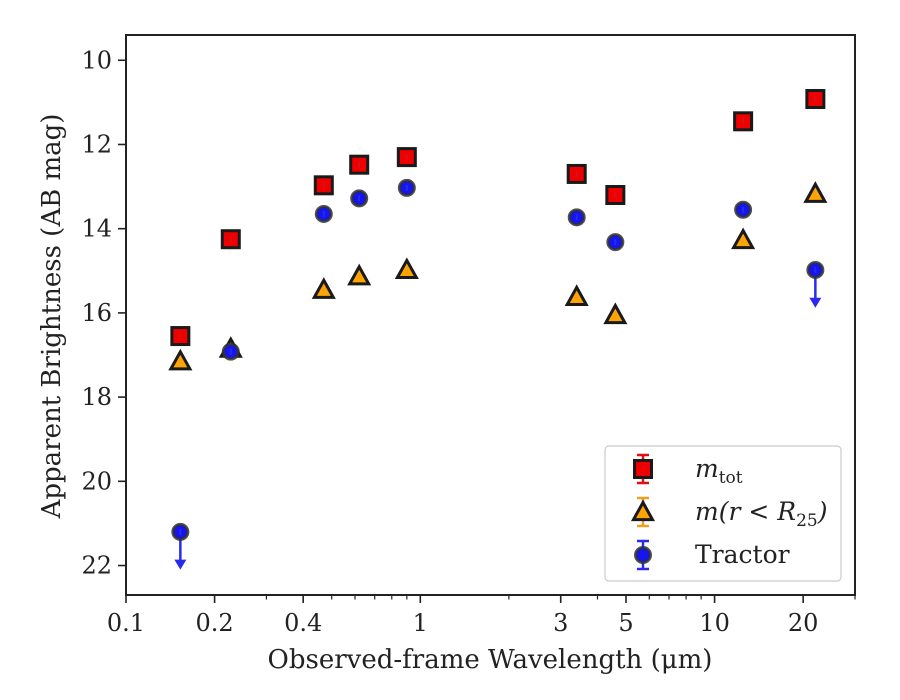  I want to click on y-axis-title: Apparent Brightness (AB mag), so click(52, 317).